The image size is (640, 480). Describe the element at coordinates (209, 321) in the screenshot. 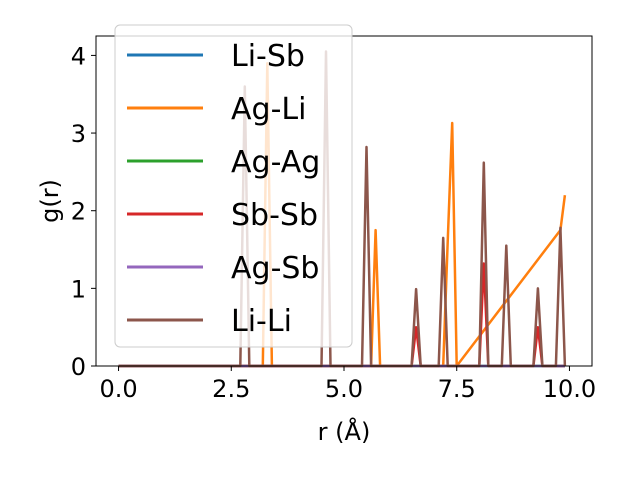

I see `legend-entry-li-li: Li-Li` at that location.